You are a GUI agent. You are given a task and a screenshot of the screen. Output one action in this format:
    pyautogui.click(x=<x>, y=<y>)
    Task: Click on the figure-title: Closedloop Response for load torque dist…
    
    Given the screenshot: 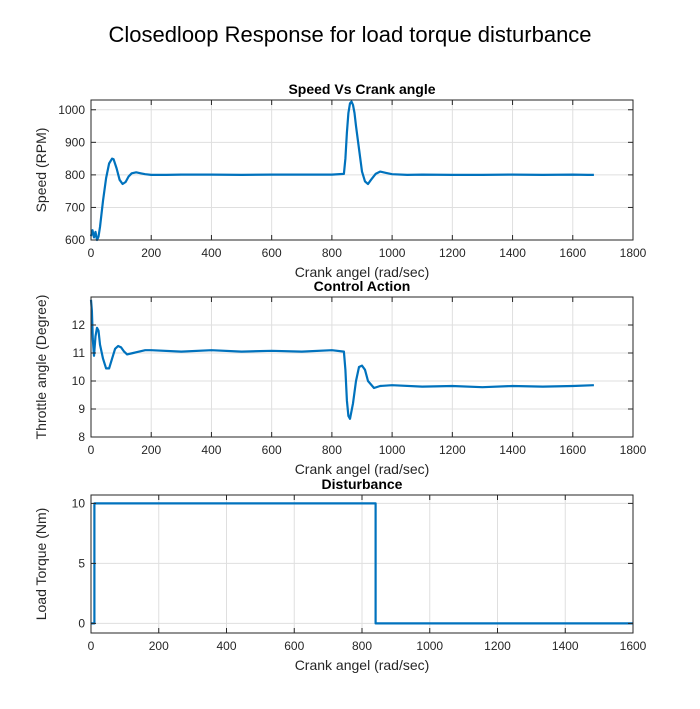 What is the action you would take?
    pyautogui.click(x=350, y=34)
    